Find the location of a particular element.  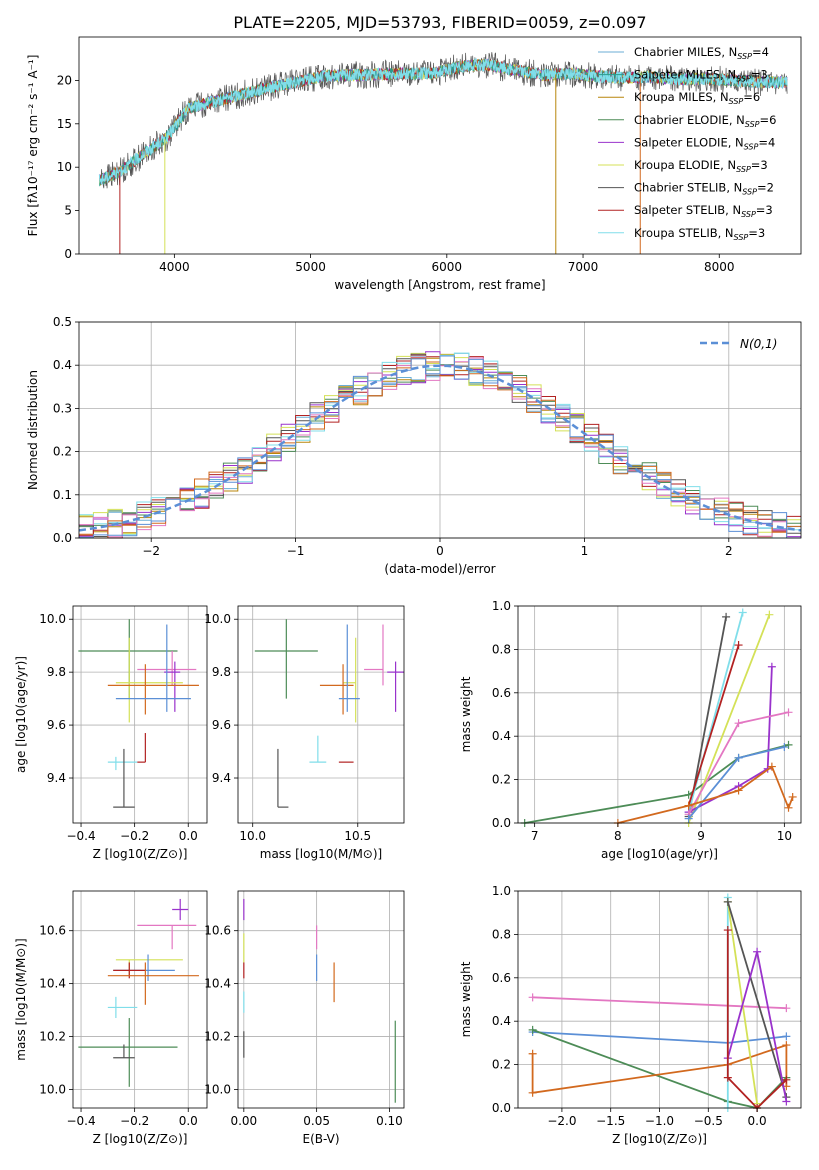

x-tick-label: −1.0 is located at coordinates (659, 1121).